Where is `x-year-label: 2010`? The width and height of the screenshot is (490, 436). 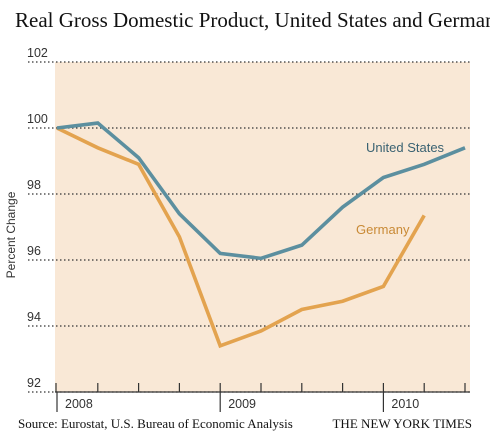 x-year-label: 2010 is located at coordinates (405, 404).